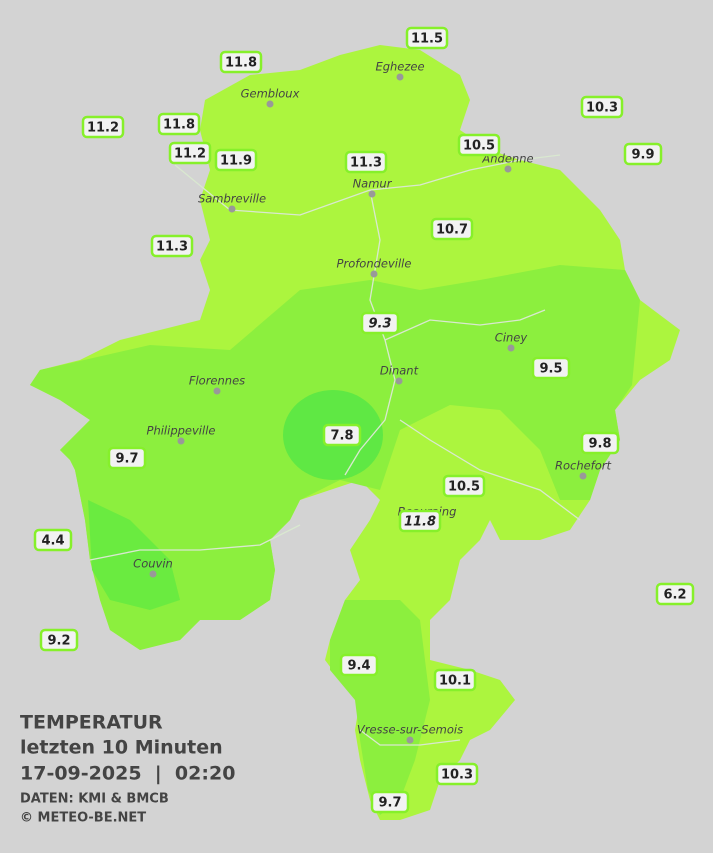  What do you see at coordinates (153, 564) in the screenshot?
I see `city-label: Couvin` at bounding box center [153, 564].